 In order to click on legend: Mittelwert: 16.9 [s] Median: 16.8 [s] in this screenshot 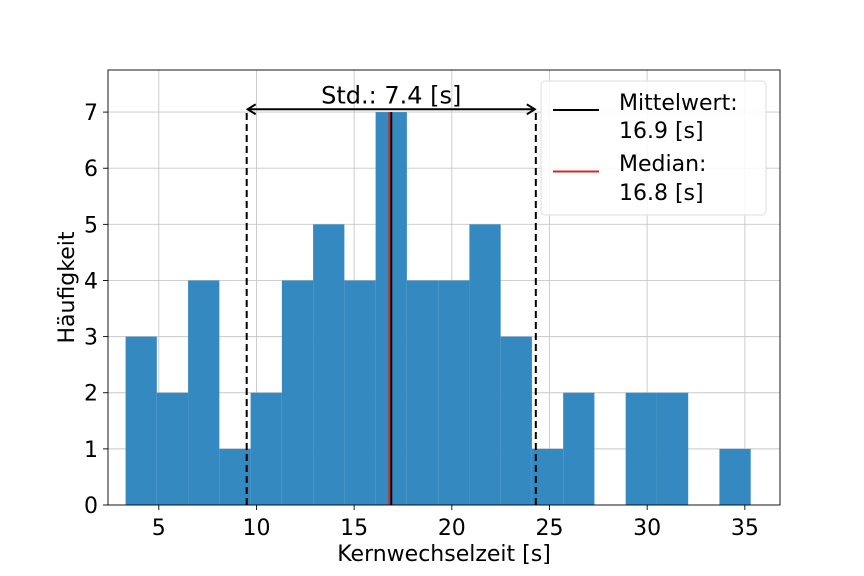, I will do `click(653, 148)`.